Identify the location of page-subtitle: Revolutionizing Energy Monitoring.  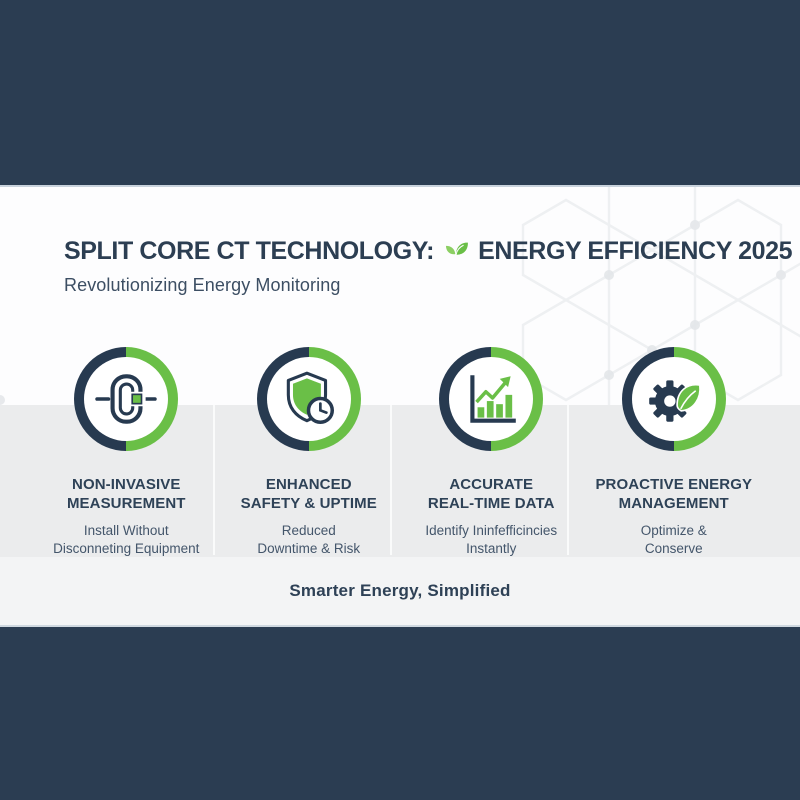
(202, 285).